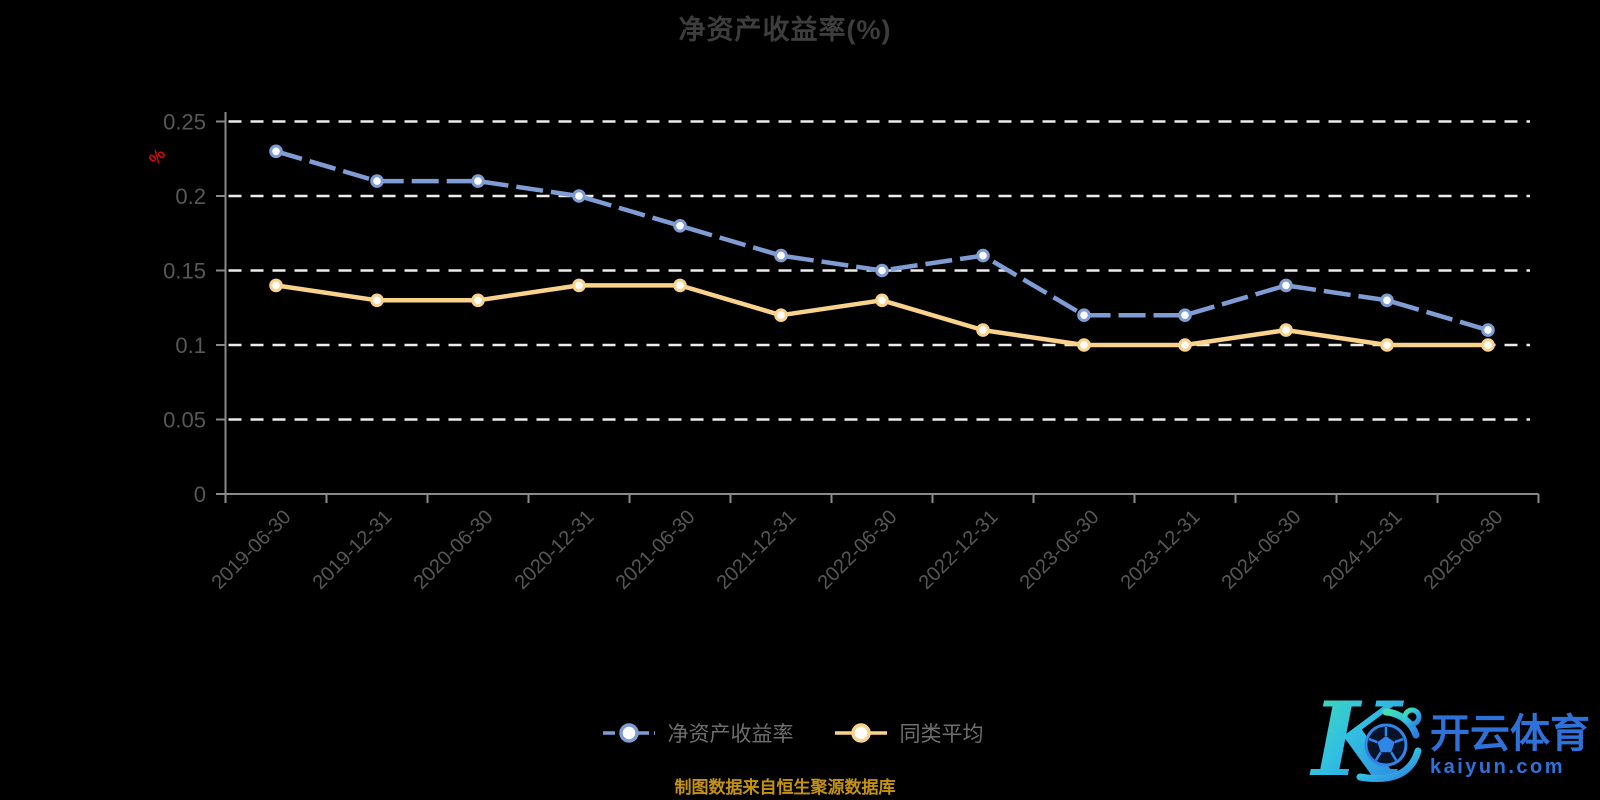  I want to click on x-tick-label-2022-12-31: 2022-12-31, so click(959, 550).